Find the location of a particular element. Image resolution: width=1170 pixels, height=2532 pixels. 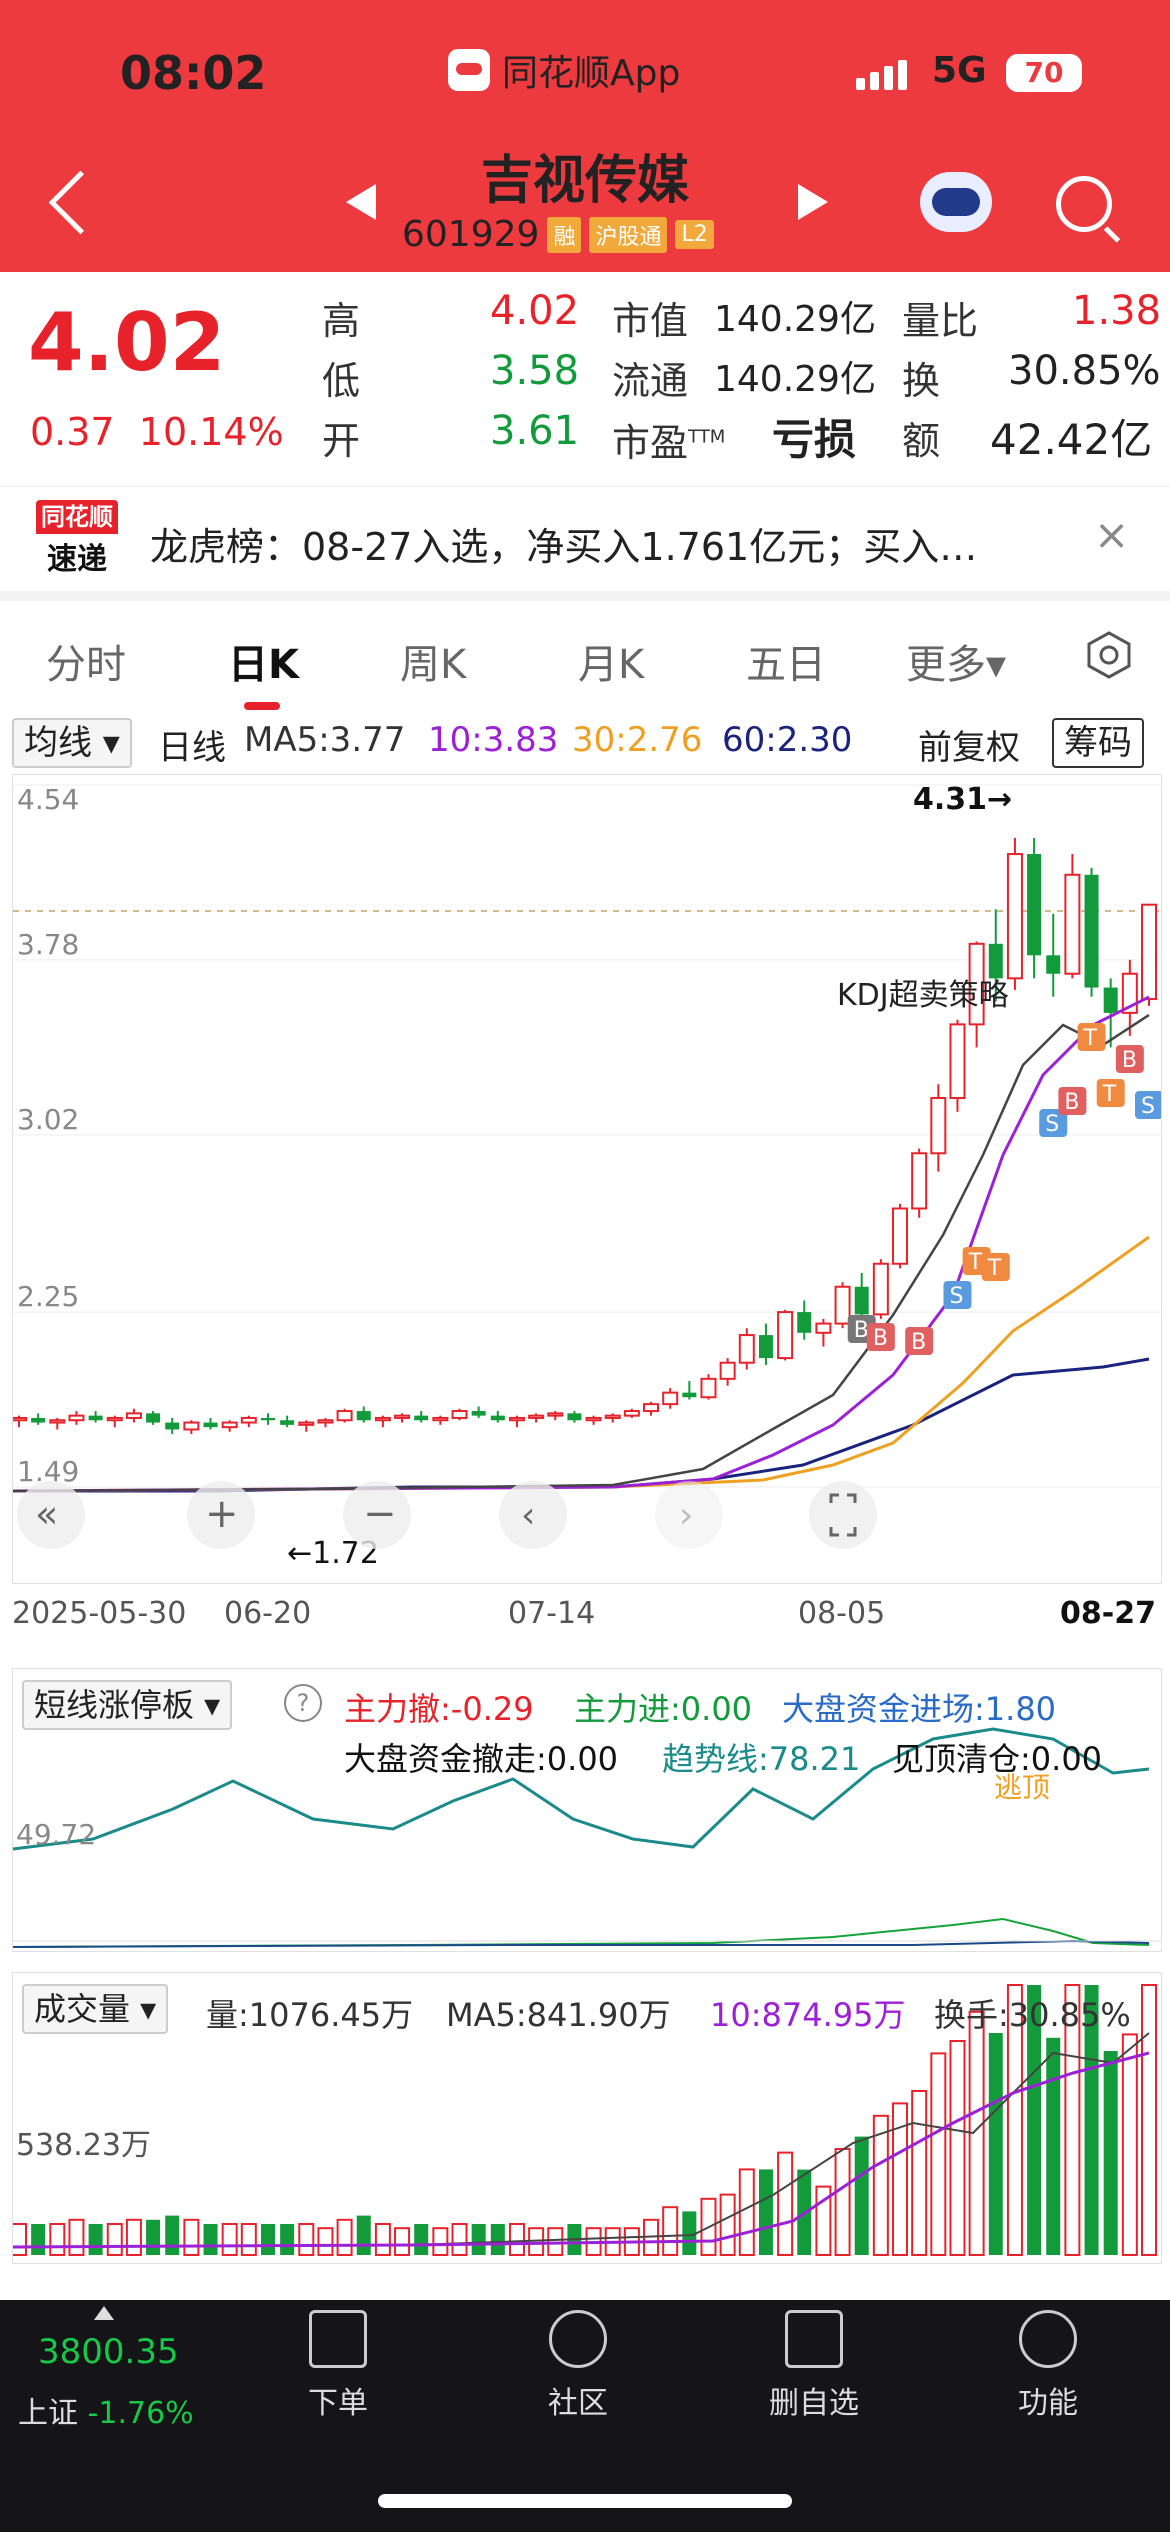

rewind-icon is located at coordinates (51, 1515).